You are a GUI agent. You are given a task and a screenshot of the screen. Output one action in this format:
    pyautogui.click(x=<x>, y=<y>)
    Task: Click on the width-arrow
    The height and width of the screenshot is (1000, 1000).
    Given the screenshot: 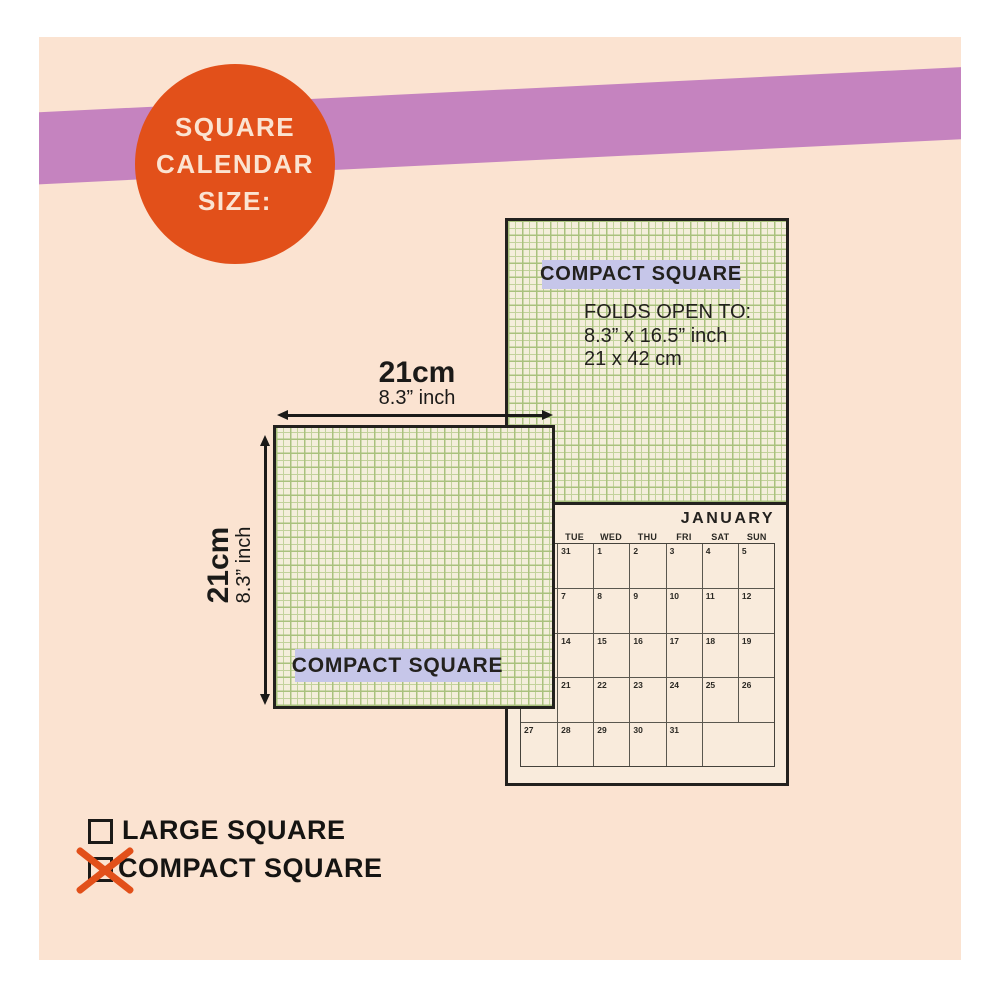 What is the action you would take?
    pyautogui.click(x=415, y=415)
    